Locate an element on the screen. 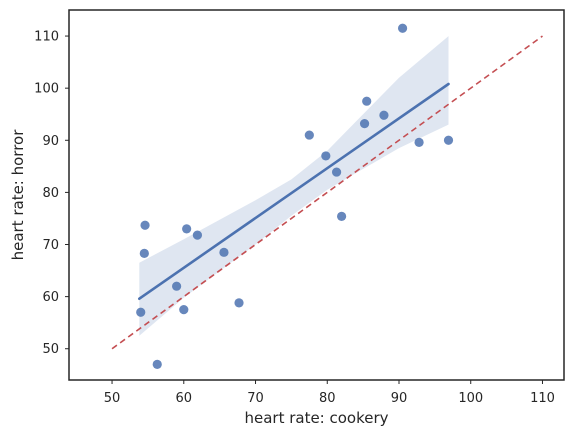  y-tick-label: 100 is located at coordinates (46, 89).